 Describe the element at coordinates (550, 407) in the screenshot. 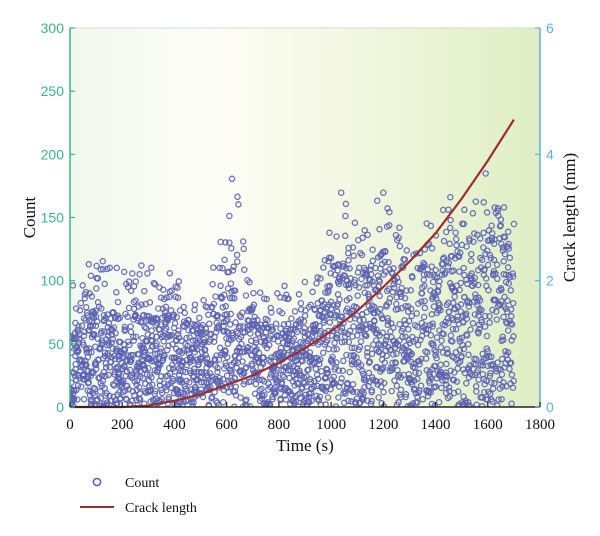

I see `y2-tick-label: 0` at that location.